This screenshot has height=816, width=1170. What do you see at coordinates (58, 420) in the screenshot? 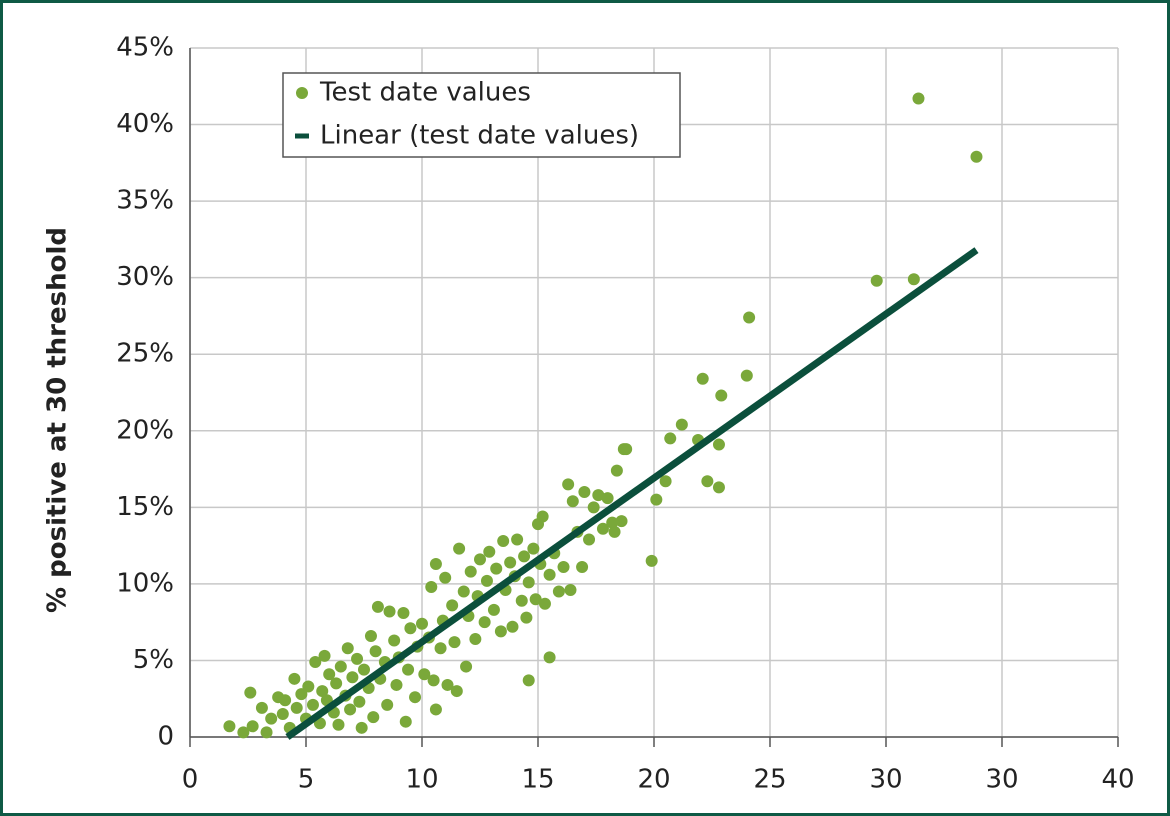
I see `y-axis-label: % positive at 30 threshold` at bounding box center [58, 420].